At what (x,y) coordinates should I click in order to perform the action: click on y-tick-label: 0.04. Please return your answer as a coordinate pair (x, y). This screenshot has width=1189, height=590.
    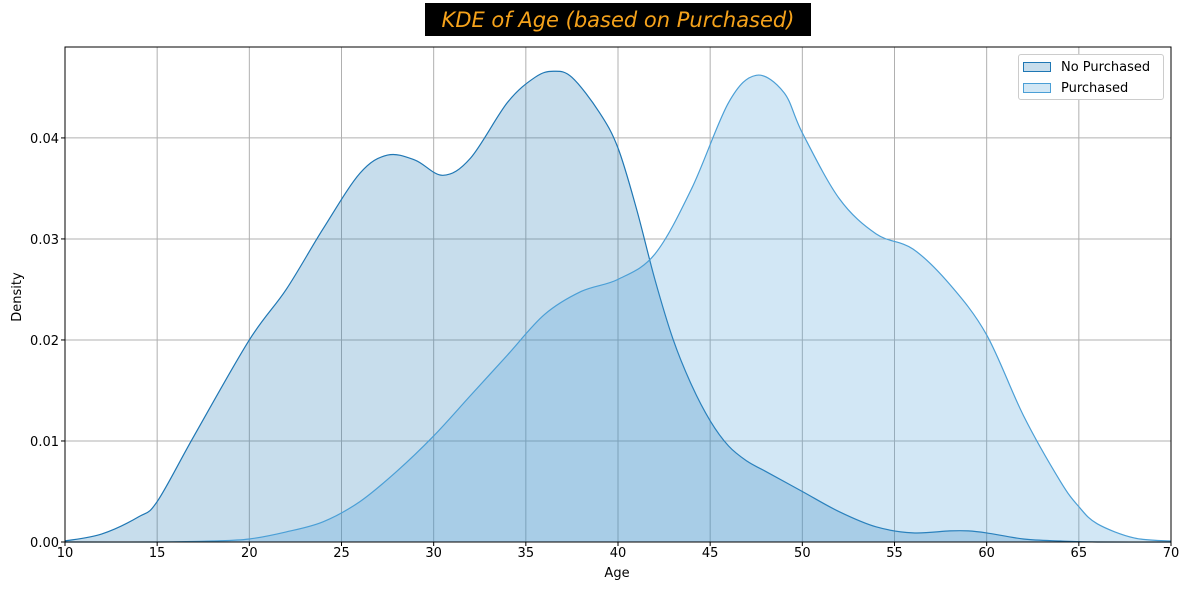
    Looking at the image, I should click on (44, 139).